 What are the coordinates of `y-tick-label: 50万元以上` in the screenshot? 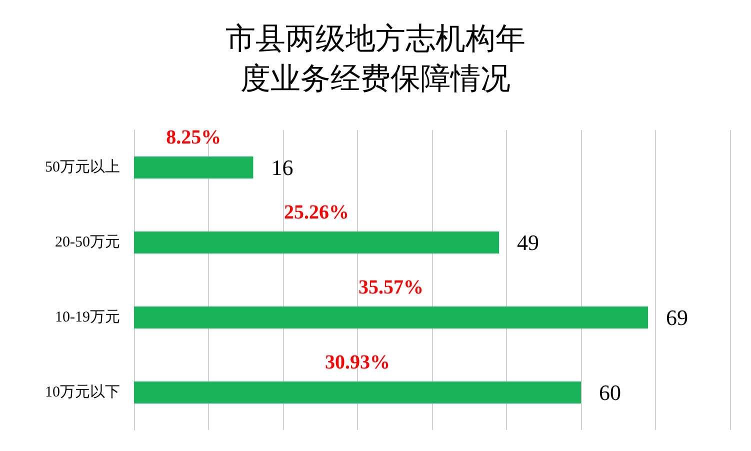 It's located at (82, 167).